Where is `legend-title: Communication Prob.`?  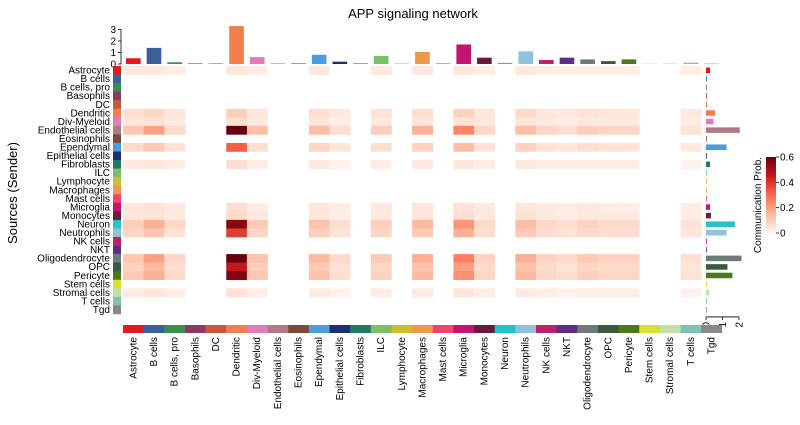
legend-title: Communication Prob. is located at coordinates (758, 205).